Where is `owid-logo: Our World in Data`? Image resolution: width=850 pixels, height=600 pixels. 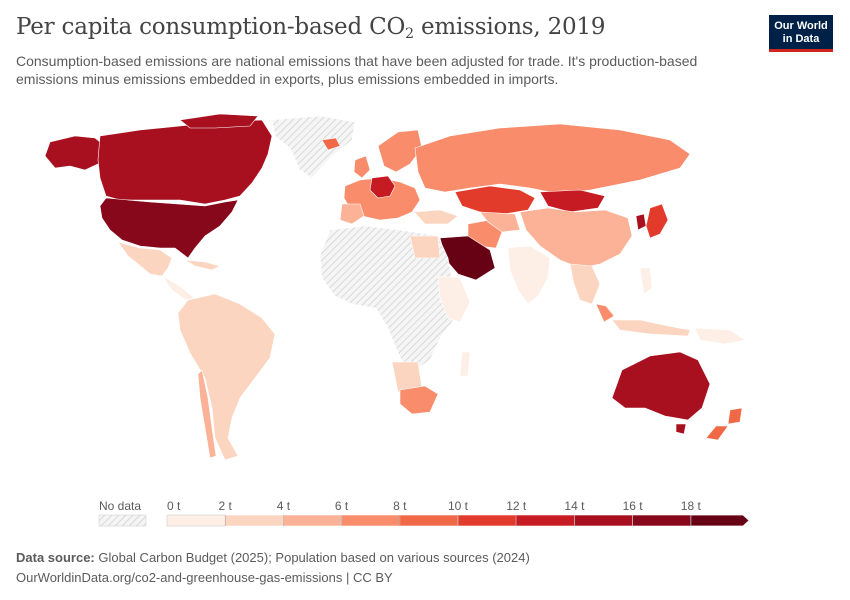
owid-logo: Our World in Data is located at coordinates (801, 33).